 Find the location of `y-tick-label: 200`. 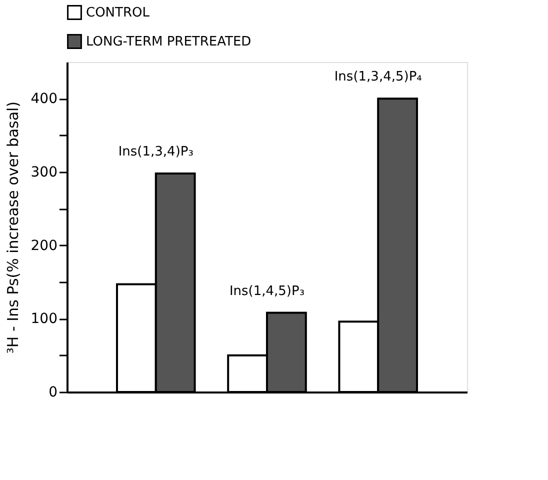

y-tick-label: 200 is located at coordinates (44, 246).